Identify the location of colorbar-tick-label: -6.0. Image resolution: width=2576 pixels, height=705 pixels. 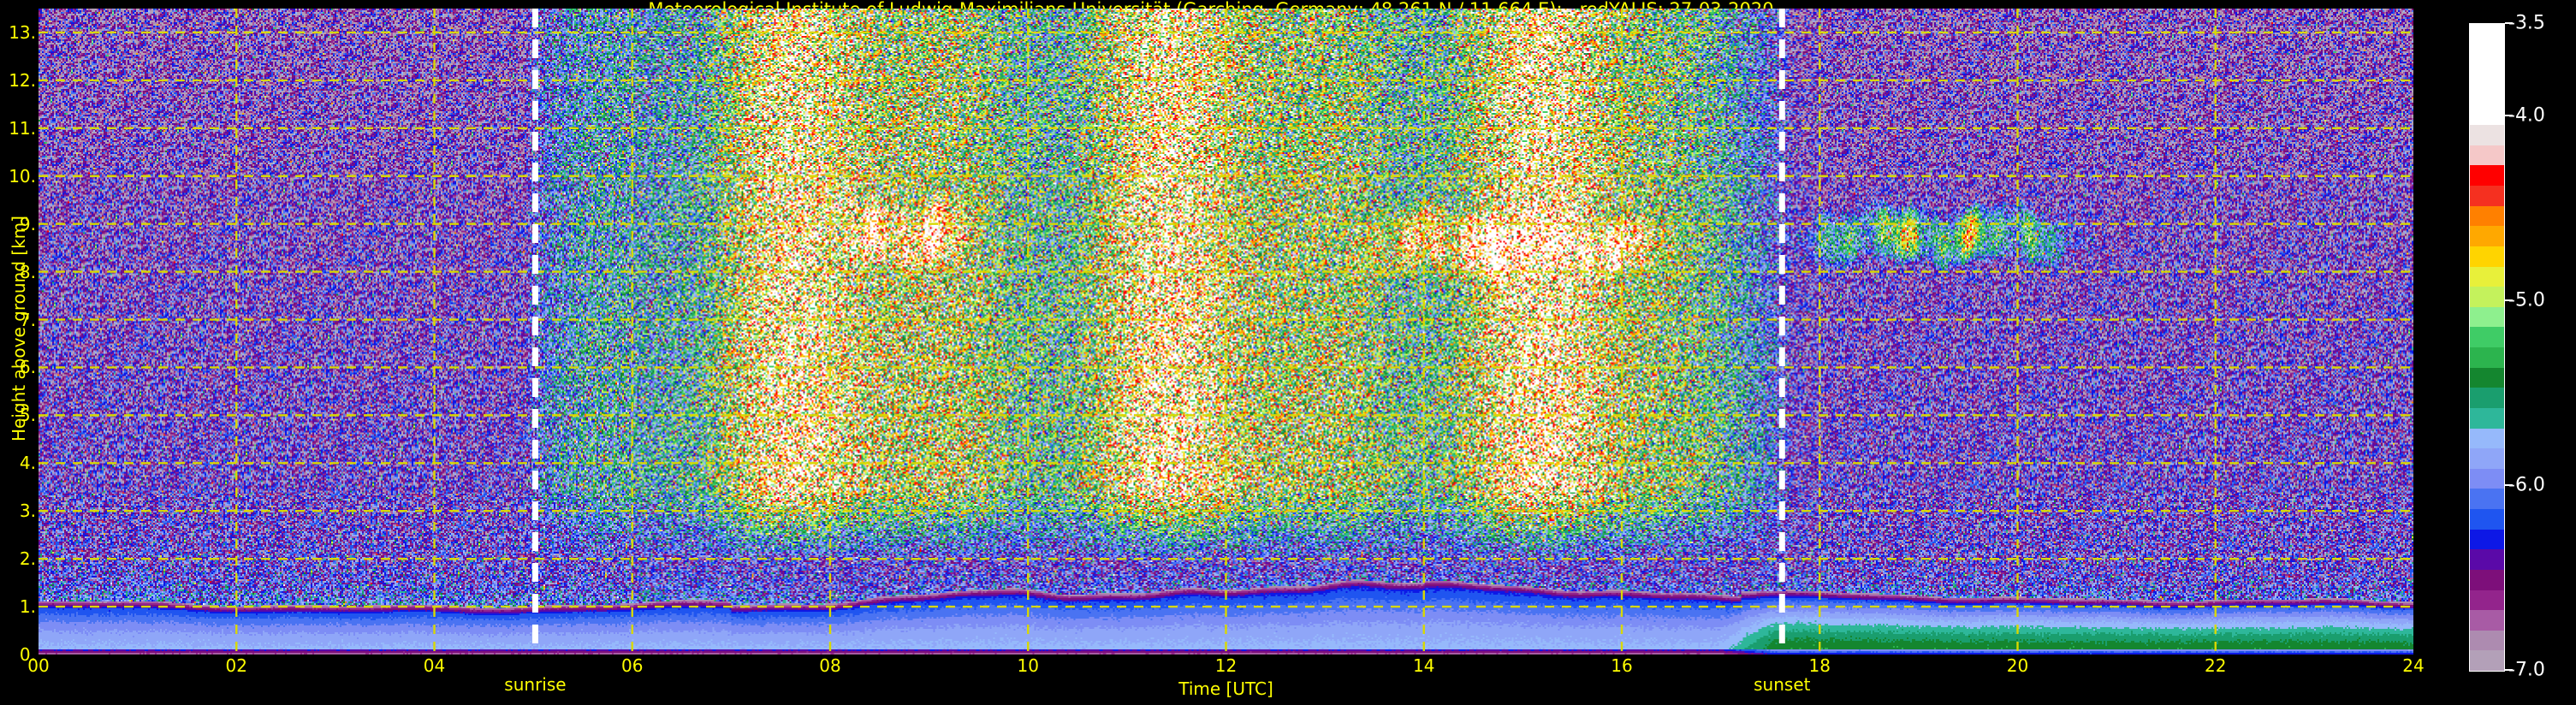
(2526, 485).